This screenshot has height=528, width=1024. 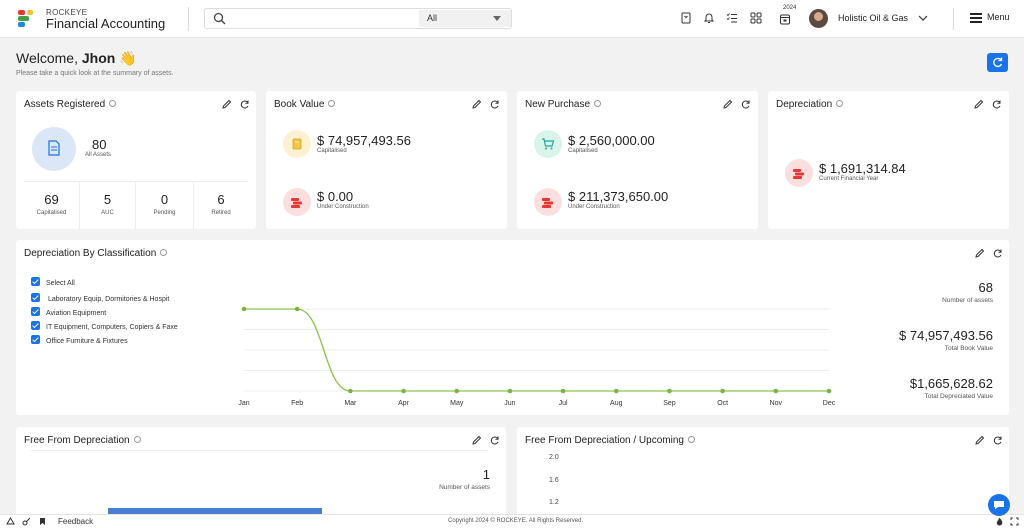 I want to click on legend-item: Office Furniture & Fixtures, so click(x=79, y=340).